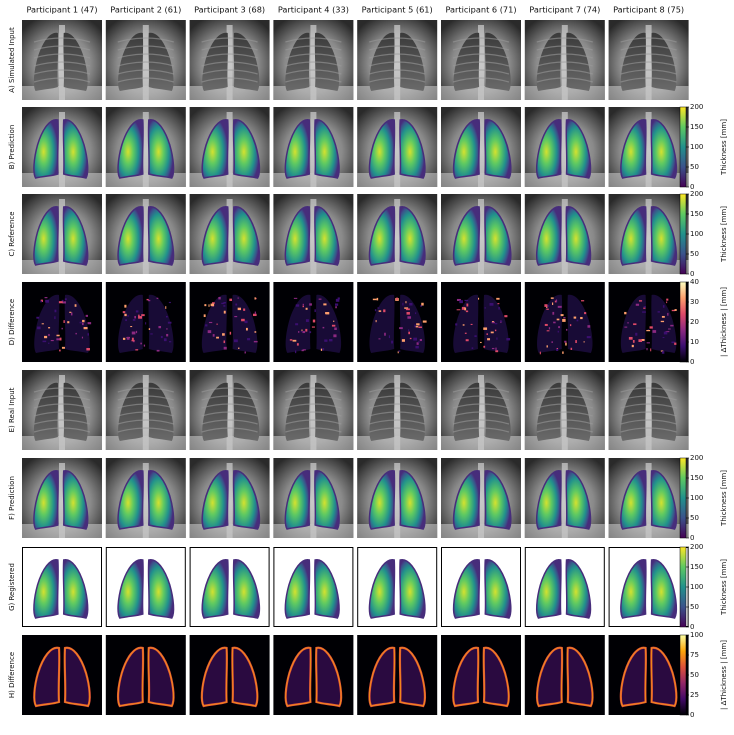  Describe the element at coordinates (397, 180) in the screenshot. I see `abdomen` at that location.